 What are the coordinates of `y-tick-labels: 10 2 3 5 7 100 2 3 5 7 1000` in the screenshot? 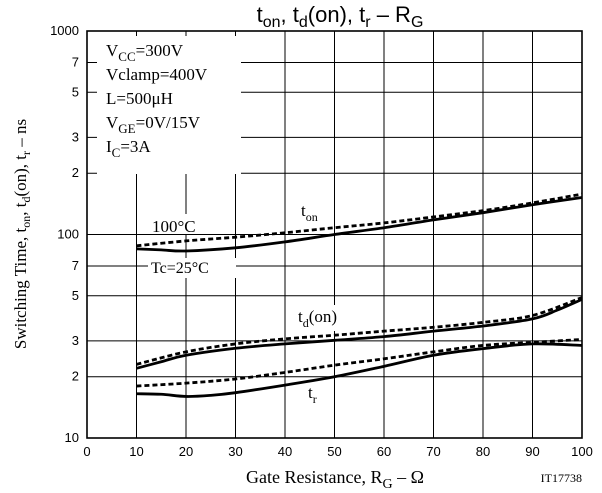 It's located at (64, 234).